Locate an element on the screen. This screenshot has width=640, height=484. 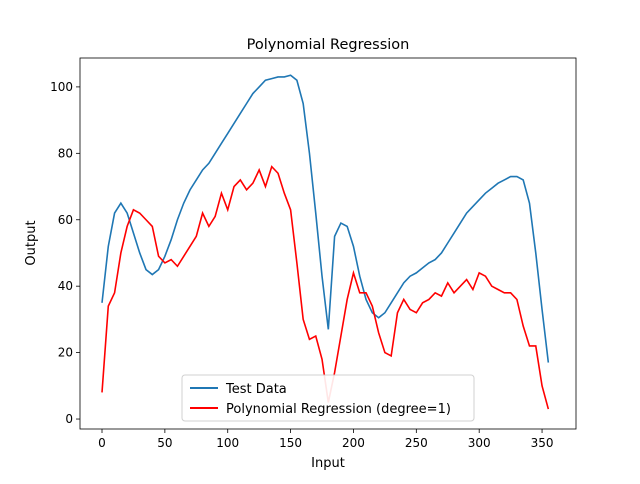
legend-box is located at coordinates (328, 398).